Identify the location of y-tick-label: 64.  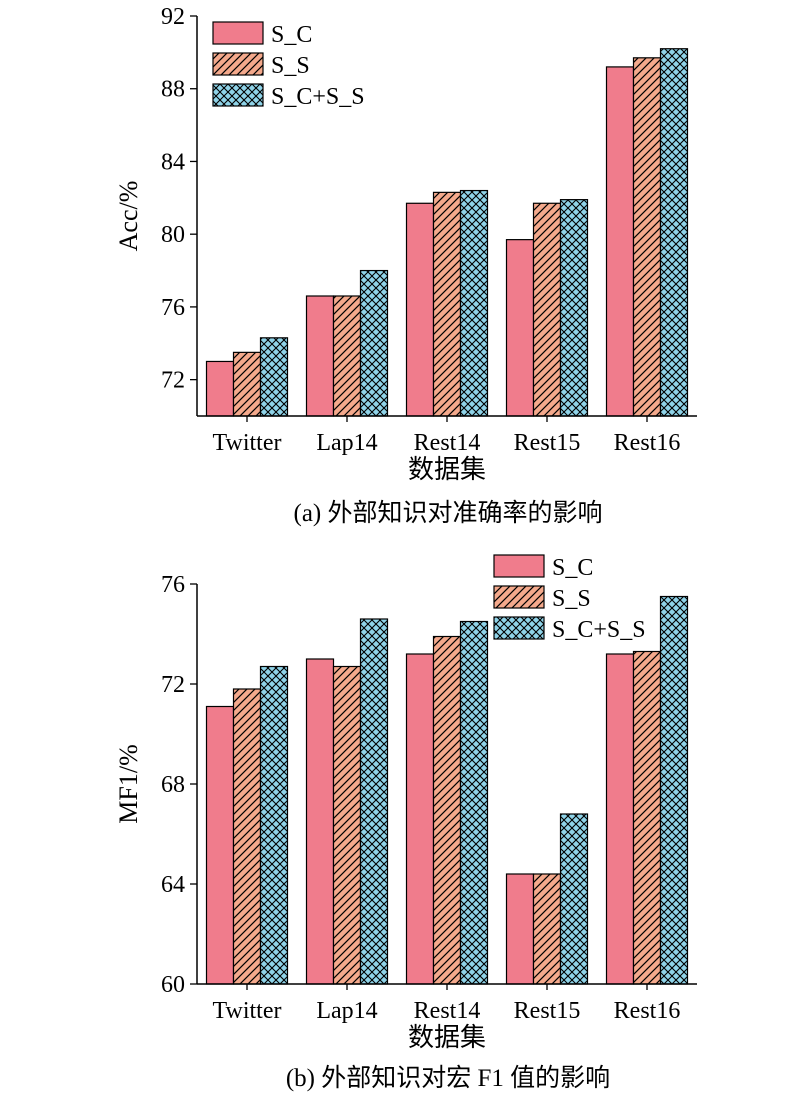
(173, 885).